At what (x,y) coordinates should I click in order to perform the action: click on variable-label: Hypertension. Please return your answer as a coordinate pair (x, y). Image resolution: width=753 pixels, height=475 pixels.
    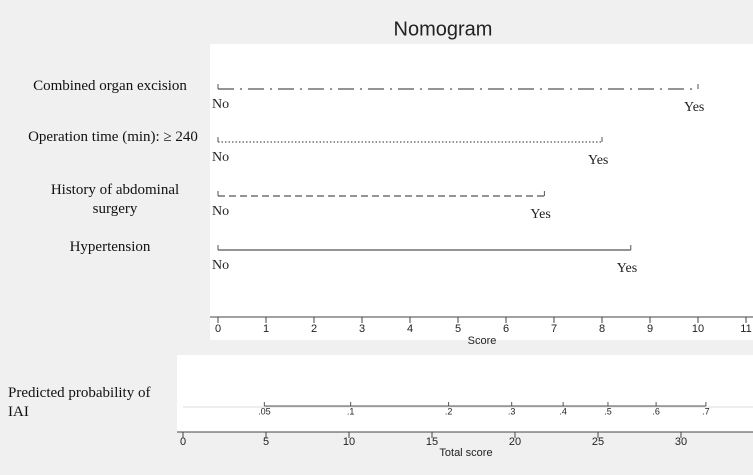
    Looking at the image, I should click on (110, 247).